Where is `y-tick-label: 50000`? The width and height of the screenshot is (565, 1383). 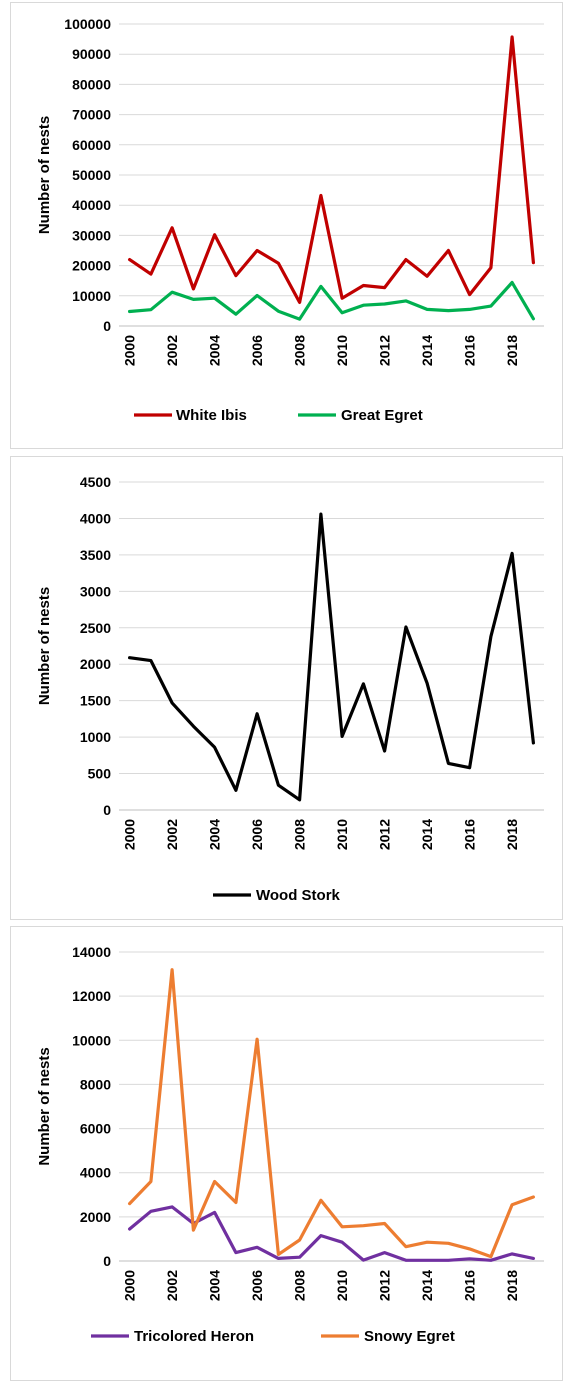 y-tick-label: 50000 is located at coordinates (91, 175).